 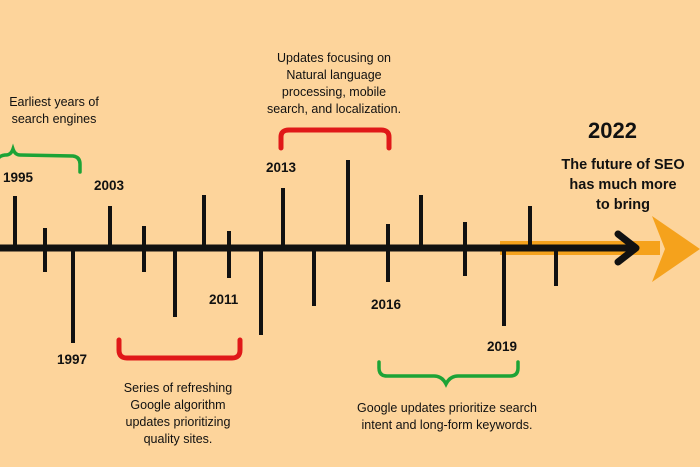 What do you see at coordinates (447, 425) in the screenshot?
I see `note-line: intent and long-form keywords.` at bounding box center [447, 425].